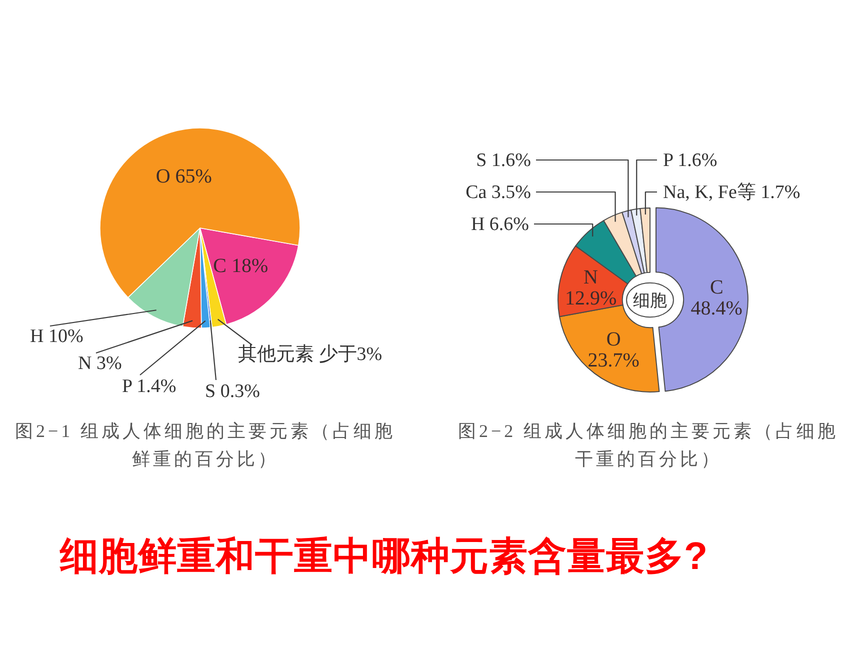 This screenshot has height=645, width=860. What do you see at coordinates (383, 556) in the screenshot?
I see `text: 细胞鲜重和干重中哪种元素含量最多?` at bounding box center [383, 556].